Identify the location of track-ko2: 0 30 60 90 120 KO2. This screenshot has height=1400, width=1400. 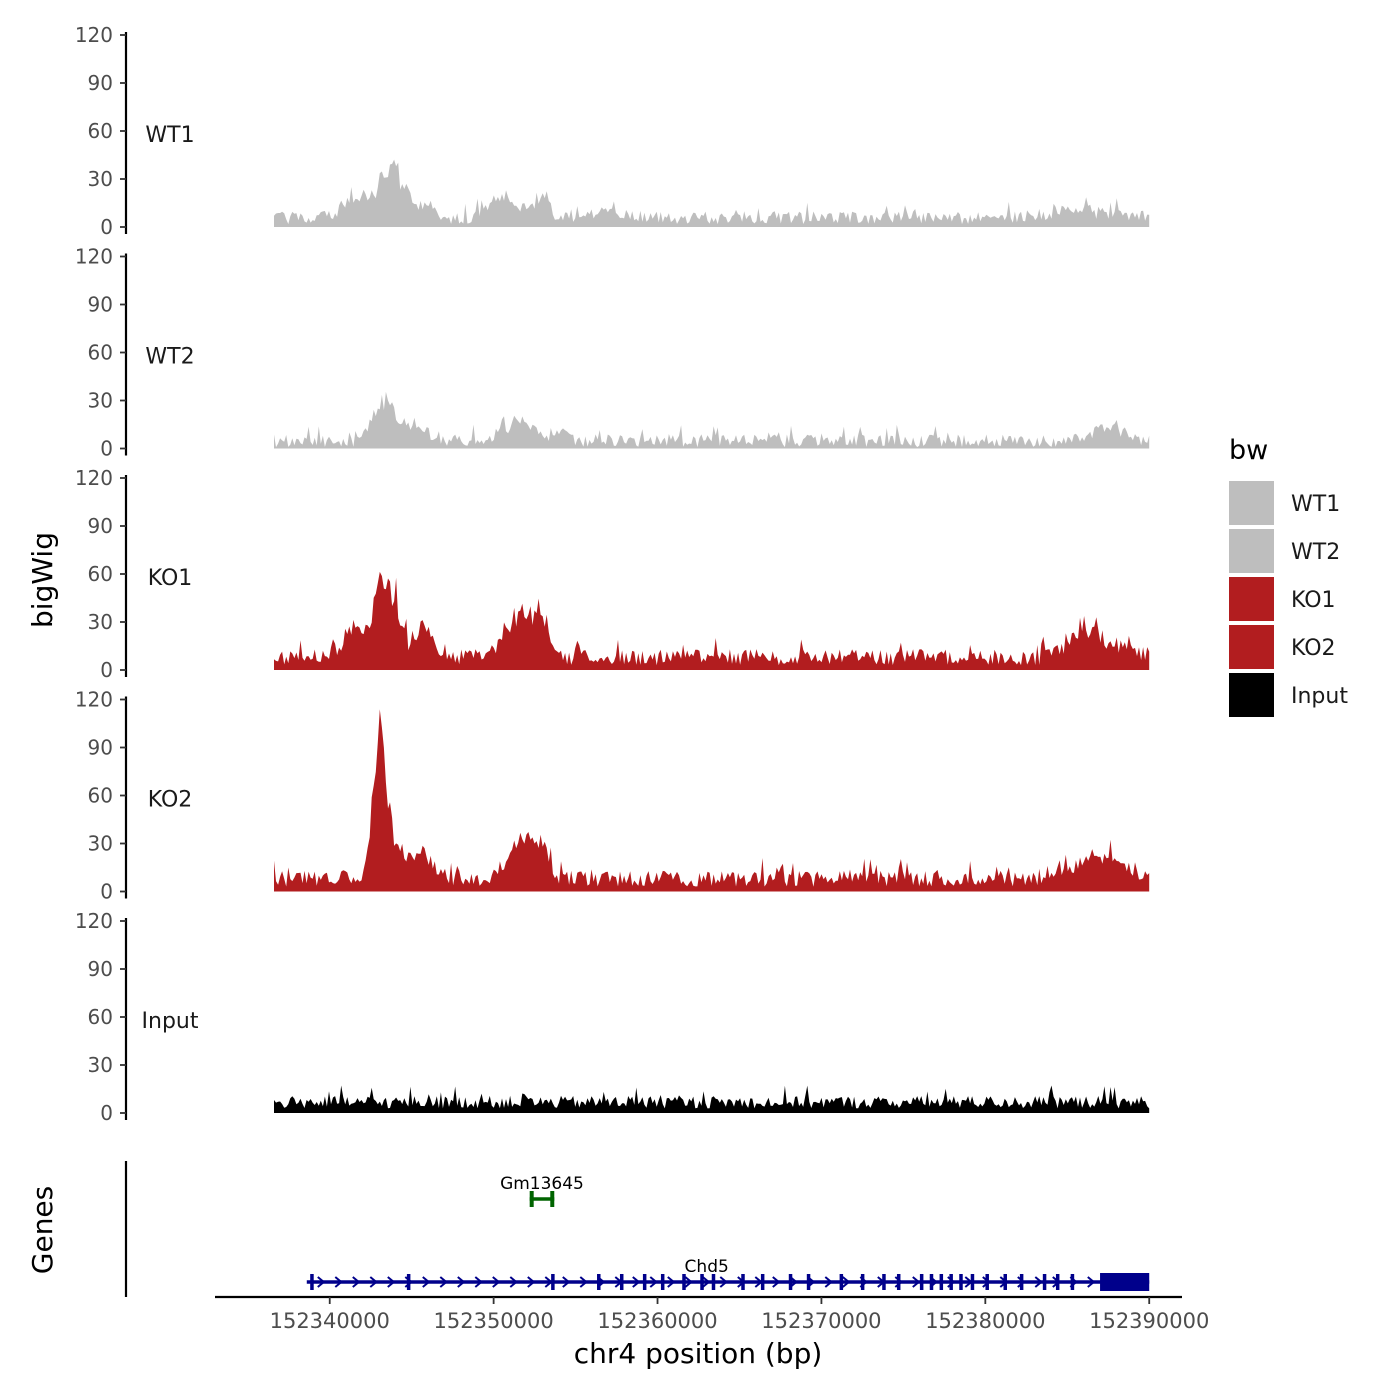
(612, 796).